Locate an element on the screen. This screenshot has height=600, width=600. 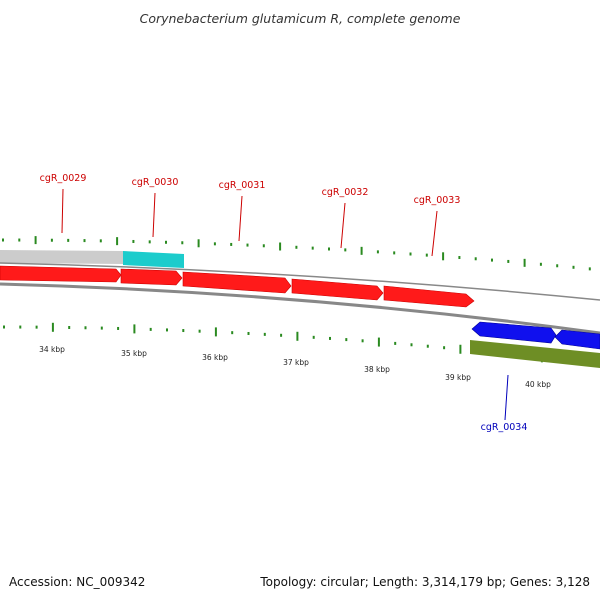
gene-label: cgR_0030 is located at coordinates (155, 182).